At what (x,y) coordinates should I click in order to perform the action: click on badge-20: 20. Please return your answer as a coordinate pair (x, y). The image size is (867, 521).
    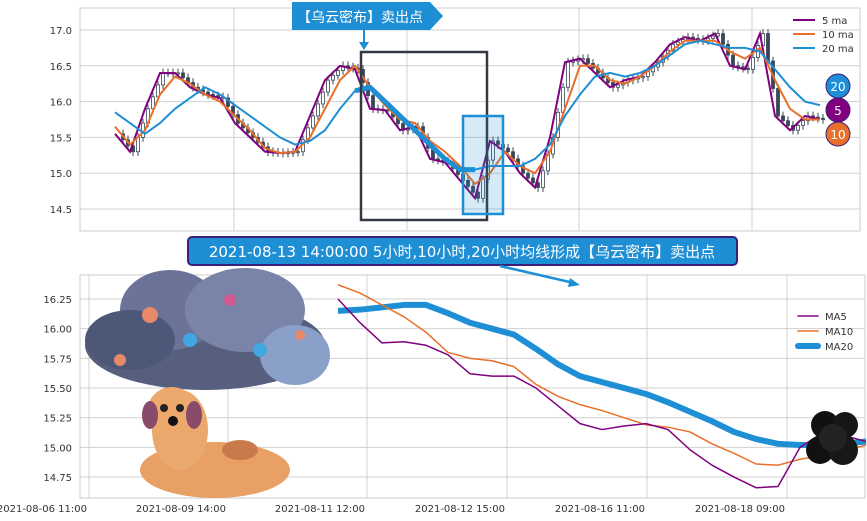
    Looking at the image, I should click on (837, 87).